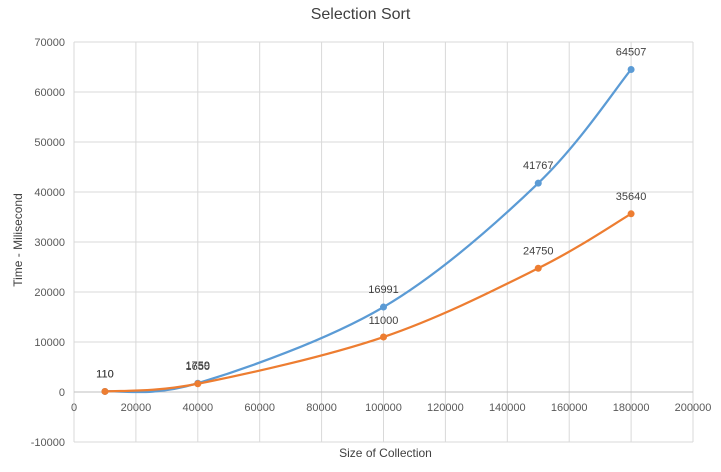  I want to click on x-tick-label: 20000, so click(136, 408).